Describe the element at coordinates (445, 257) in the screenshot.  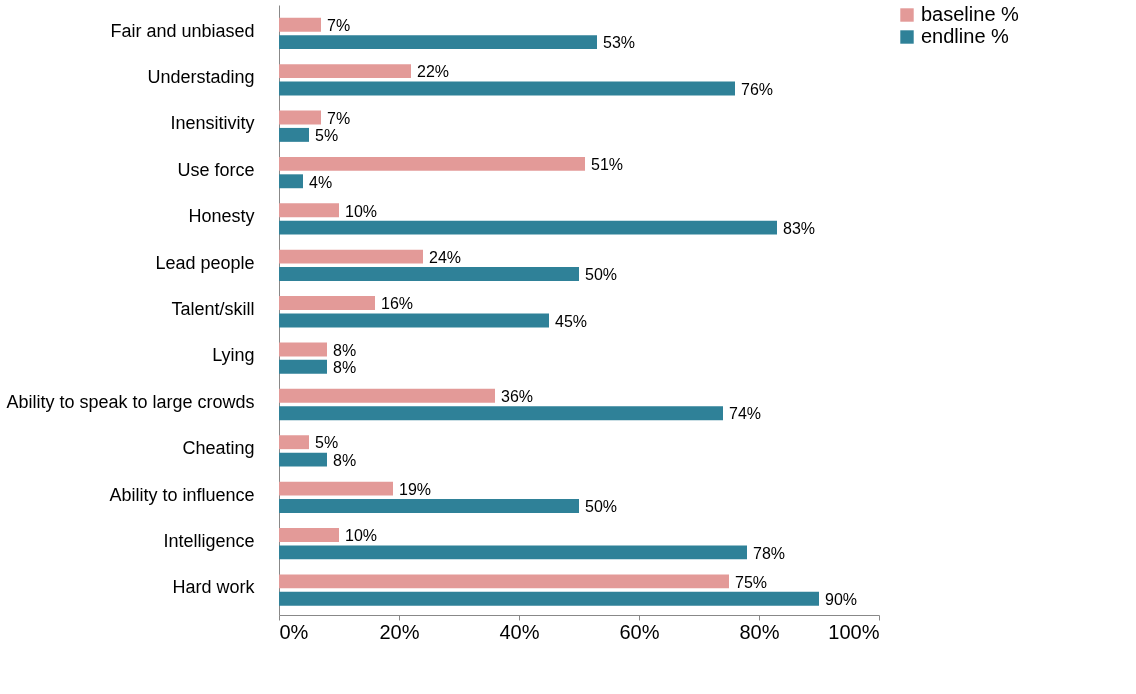
I see `data-label: 24%` at that location.